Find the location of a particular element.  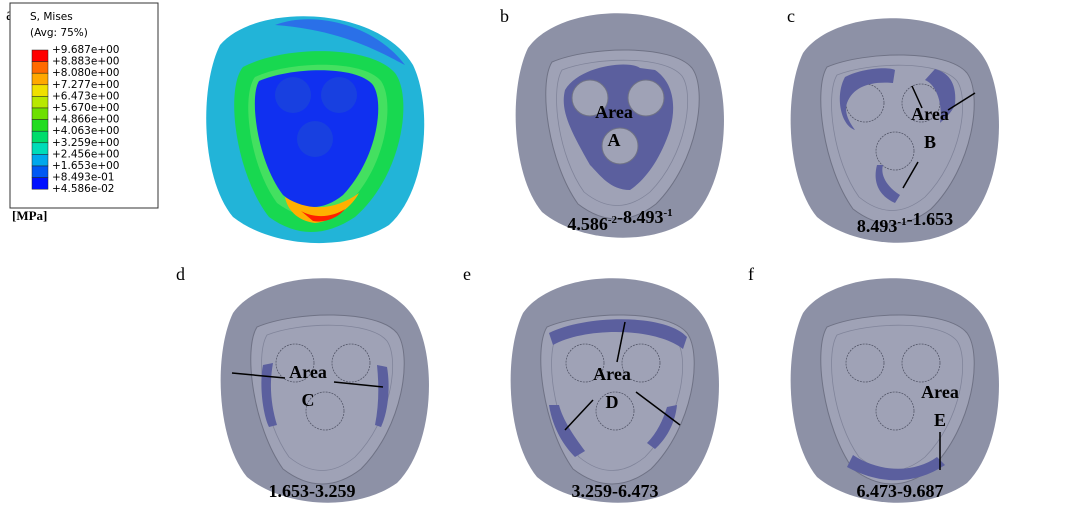

panel-label: f is located at coordinates (751, 274).